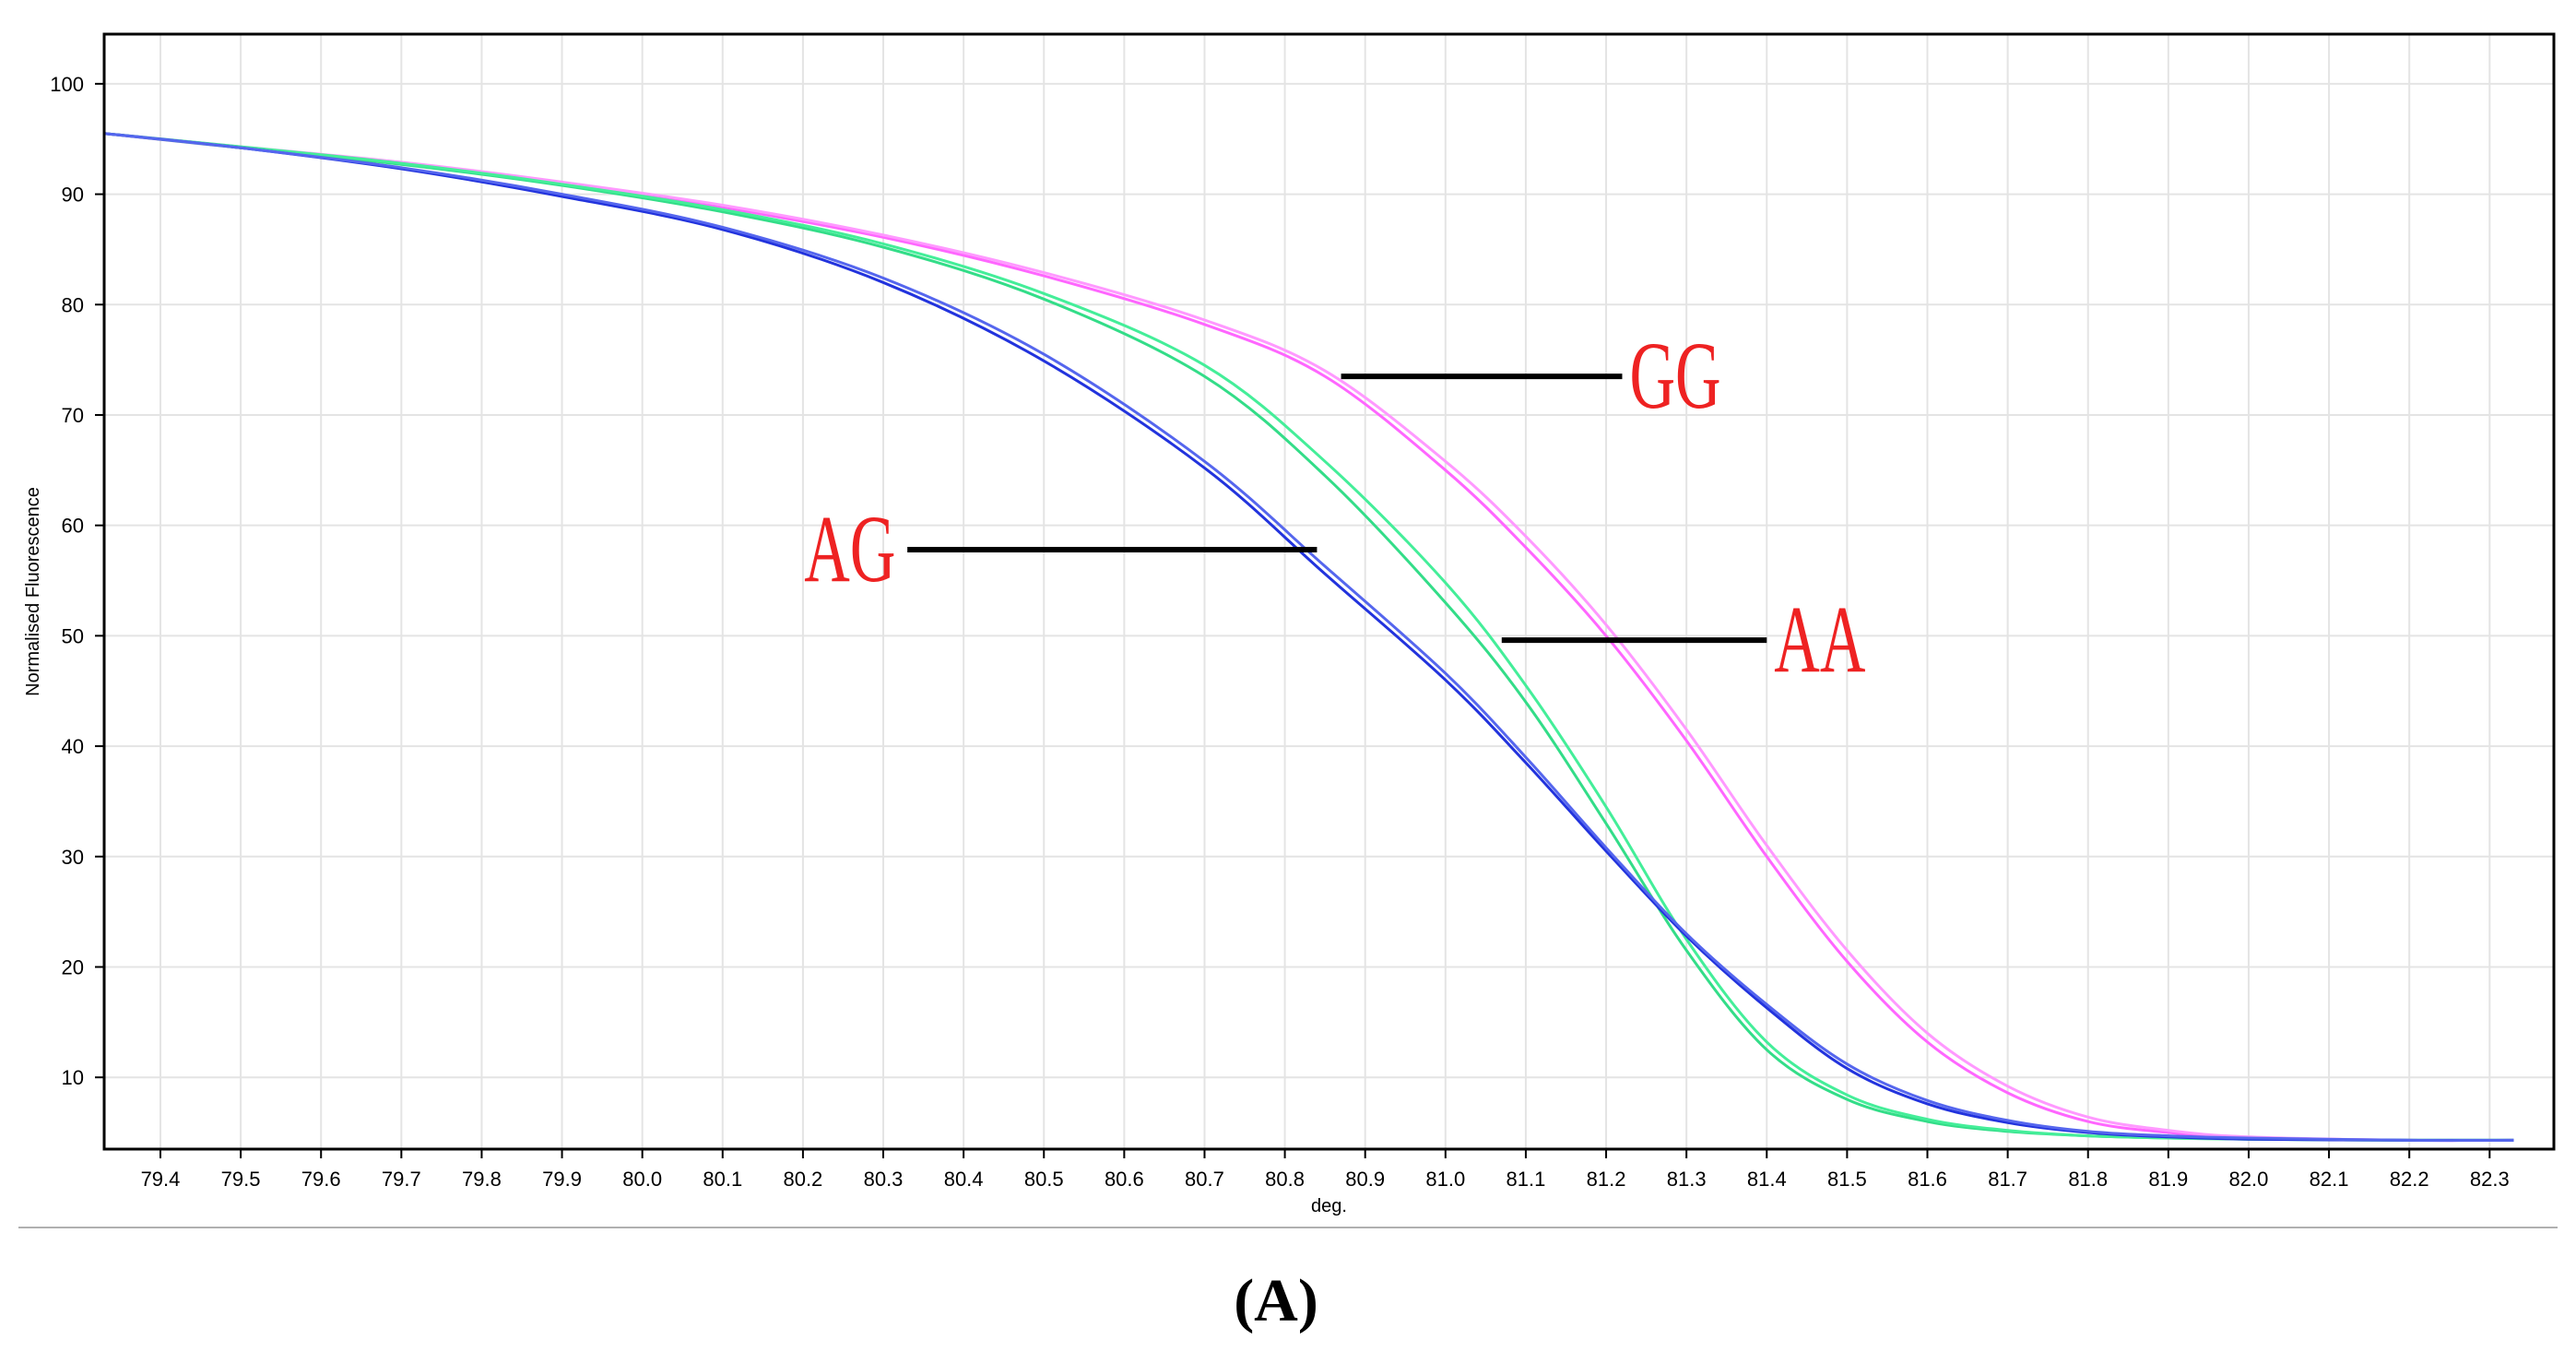  I want to click on x-axis-label: deg., so click(1329, 1206).